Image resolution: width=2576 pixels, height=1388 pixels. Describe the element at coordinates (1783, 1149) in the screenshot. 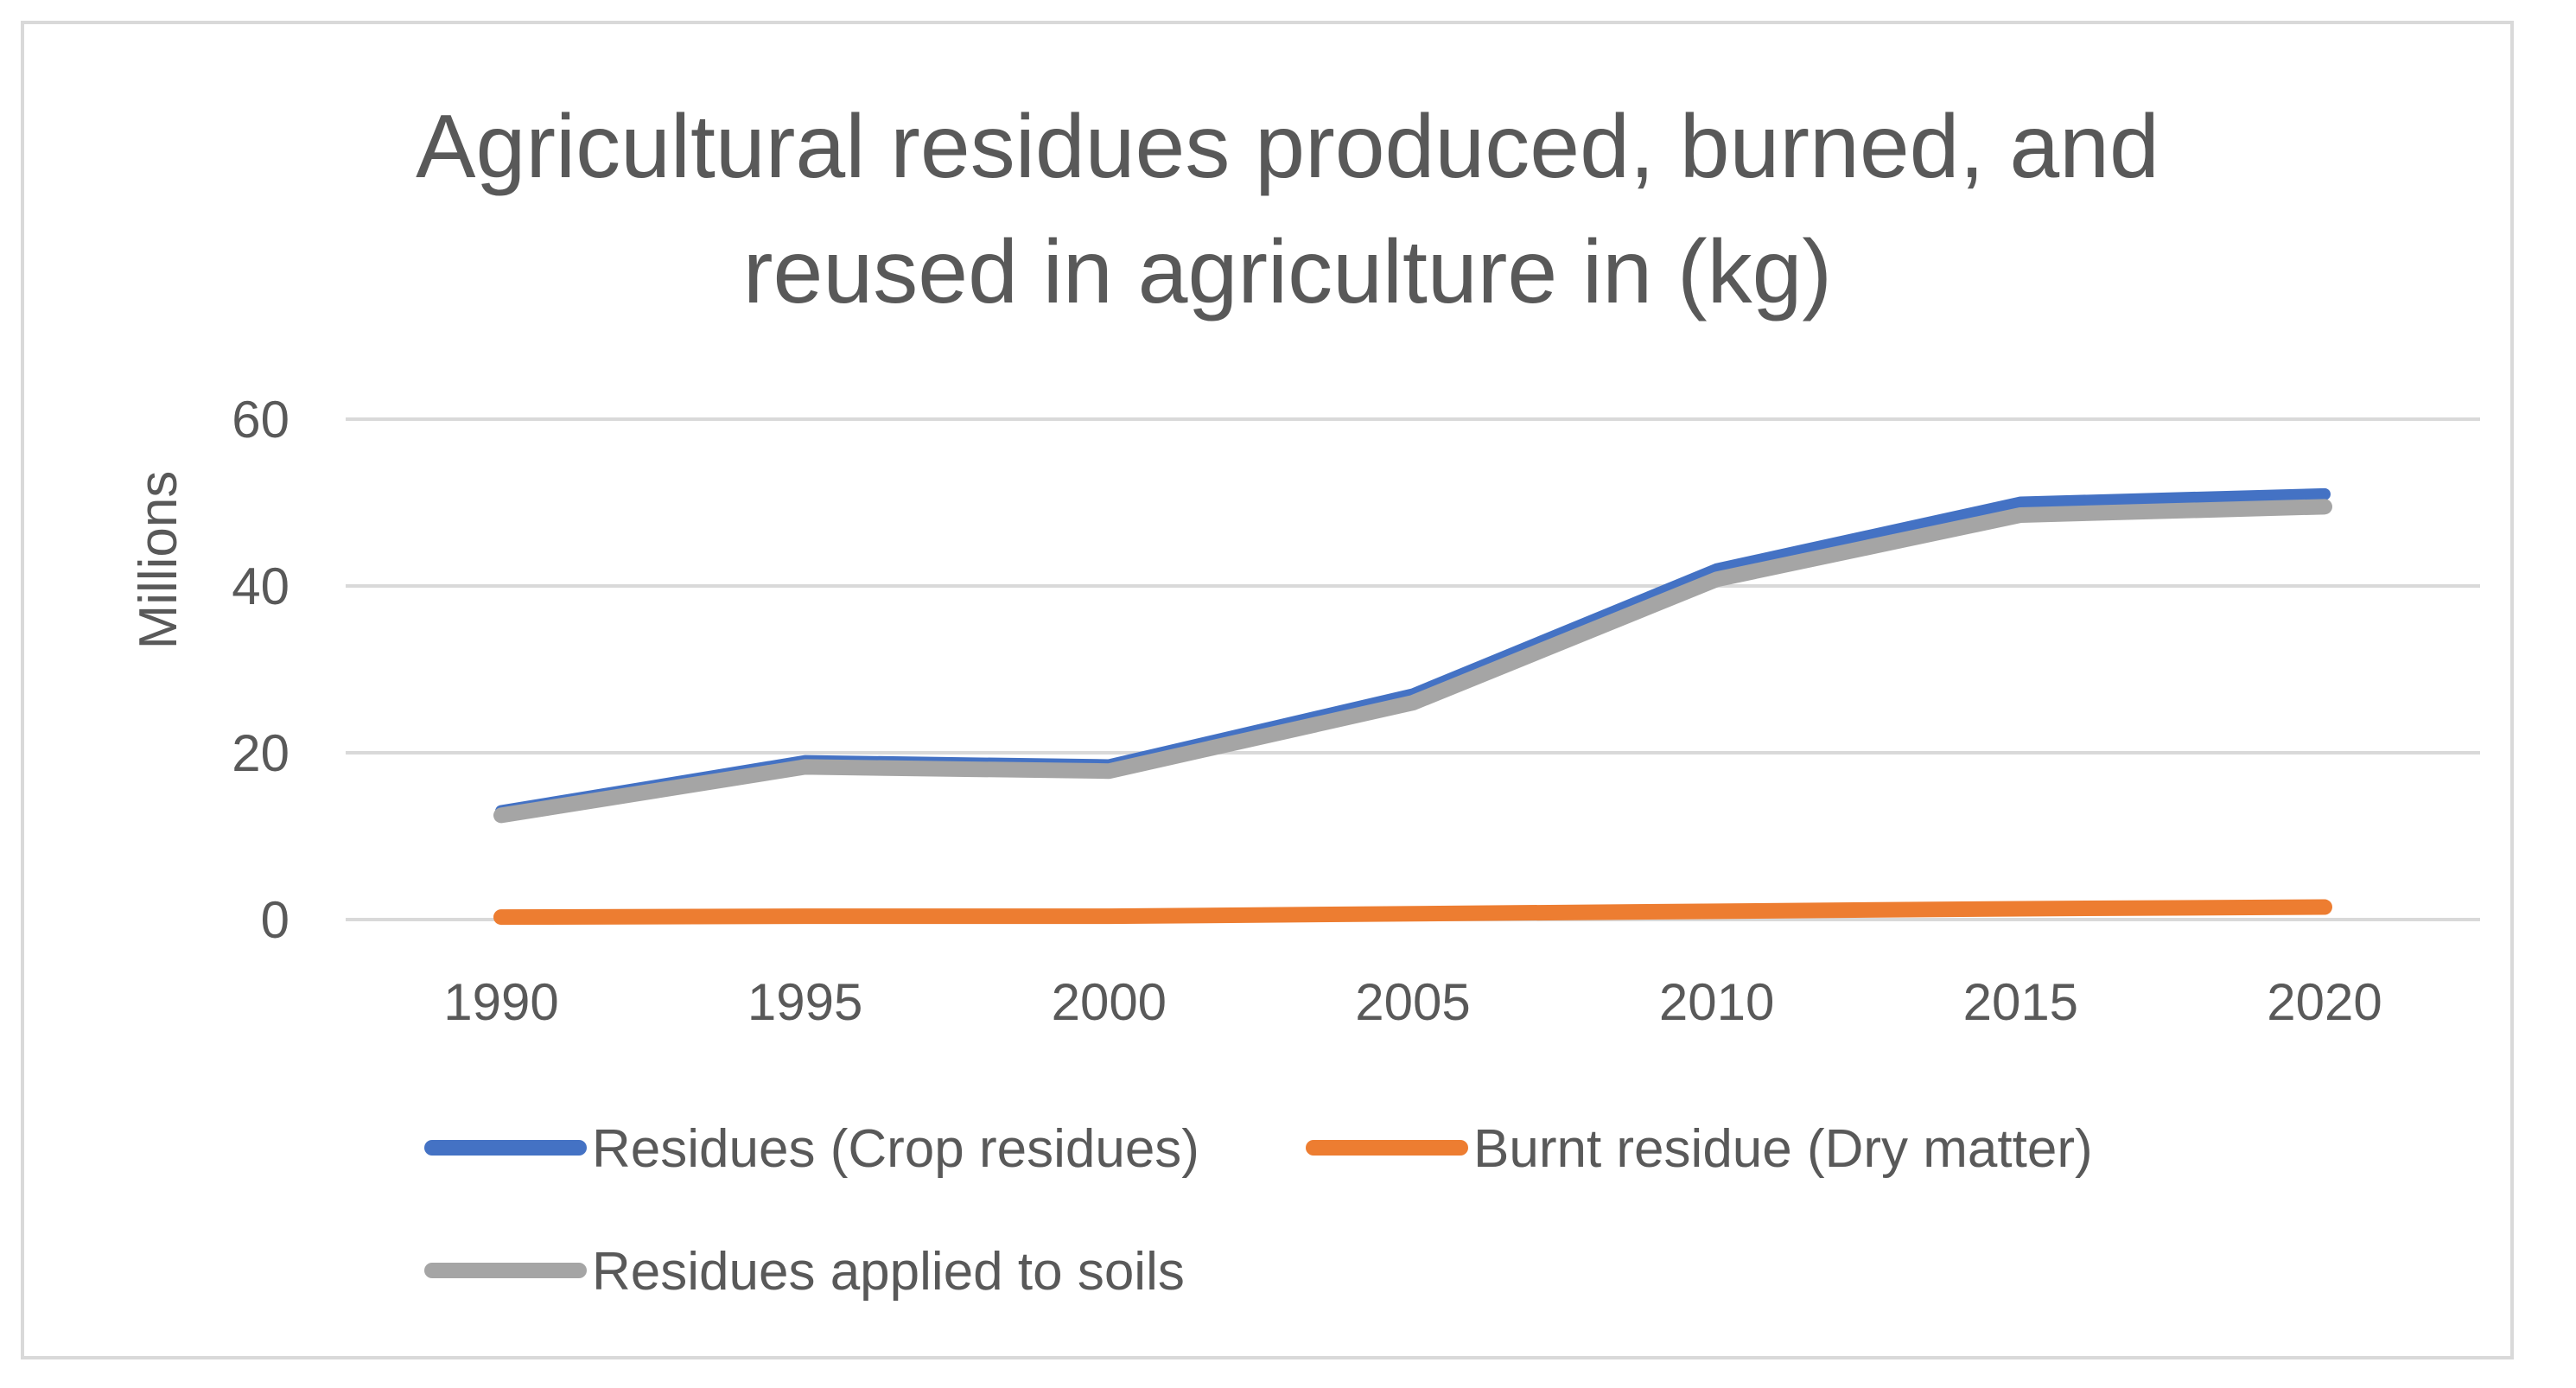

I see `legend-label-burnt-residue-dry-matter: Burnt residue (Dry matter)` at that location.